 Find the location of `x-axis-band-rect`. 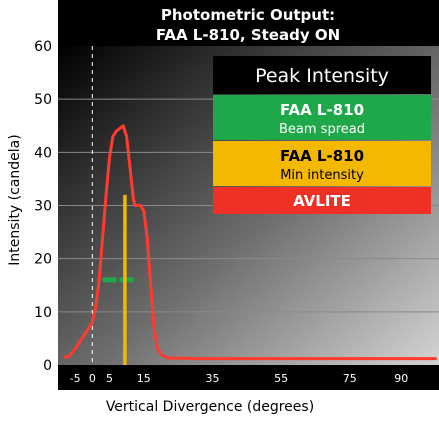

x-axis-band-rect is located at coordinates (248, 377).